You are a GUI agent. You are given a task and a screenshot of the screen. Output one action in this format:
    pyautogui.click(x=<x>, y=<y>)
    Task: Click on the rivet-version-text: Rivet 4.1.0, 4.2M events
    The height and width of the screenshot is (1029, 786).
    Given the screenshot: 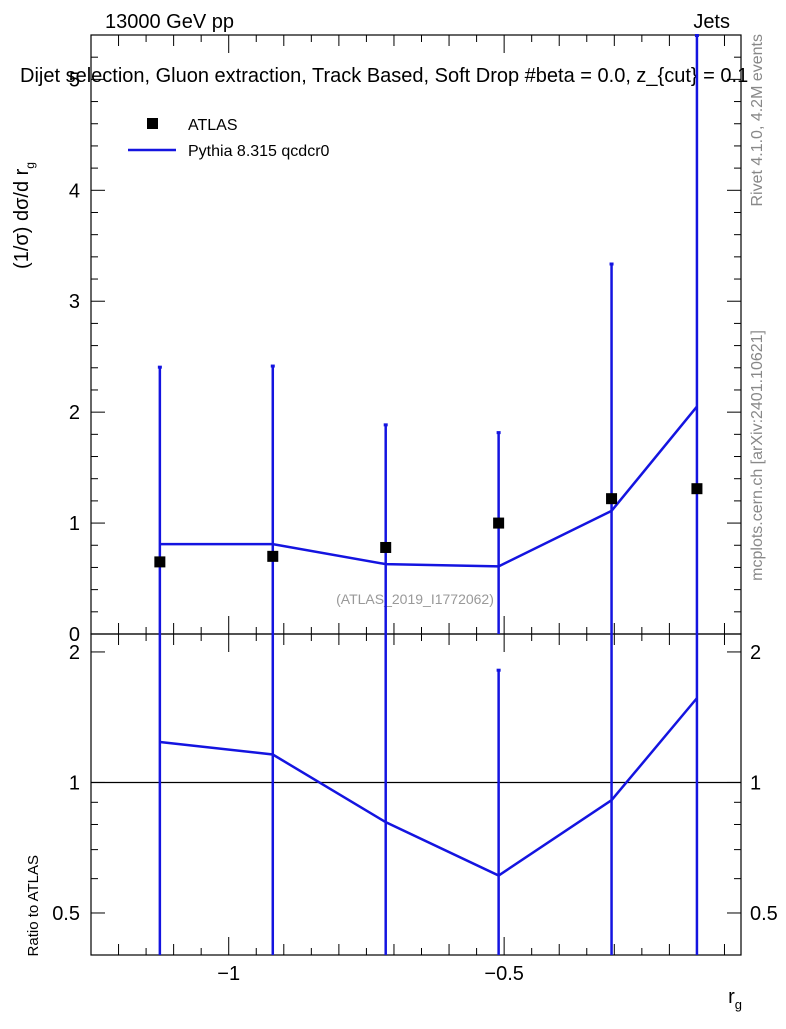 What is the action you would take?
    pyautogui.click(x=757, y=120)
    